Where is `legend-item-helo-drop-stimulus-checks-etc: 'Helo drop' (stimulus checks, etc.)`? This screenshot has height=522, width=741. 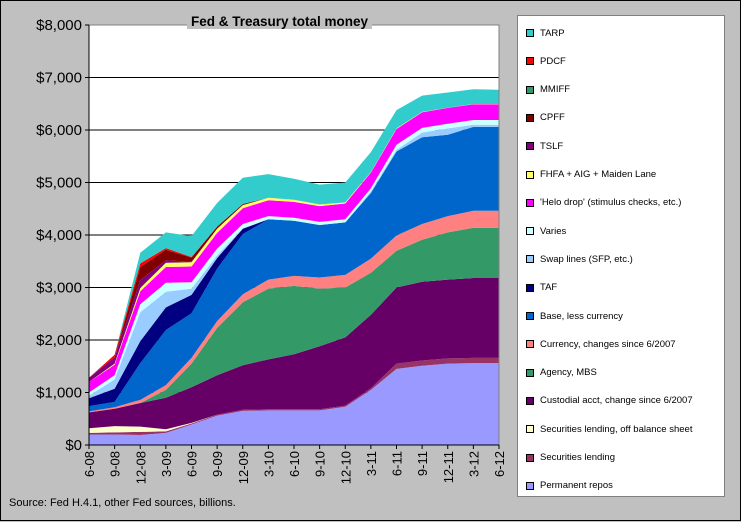
legend-item-helo-drop-stimulus-checks-etc: 'Helo drop' (stimulus checks, etc.) is located at coordinates (603, 203).